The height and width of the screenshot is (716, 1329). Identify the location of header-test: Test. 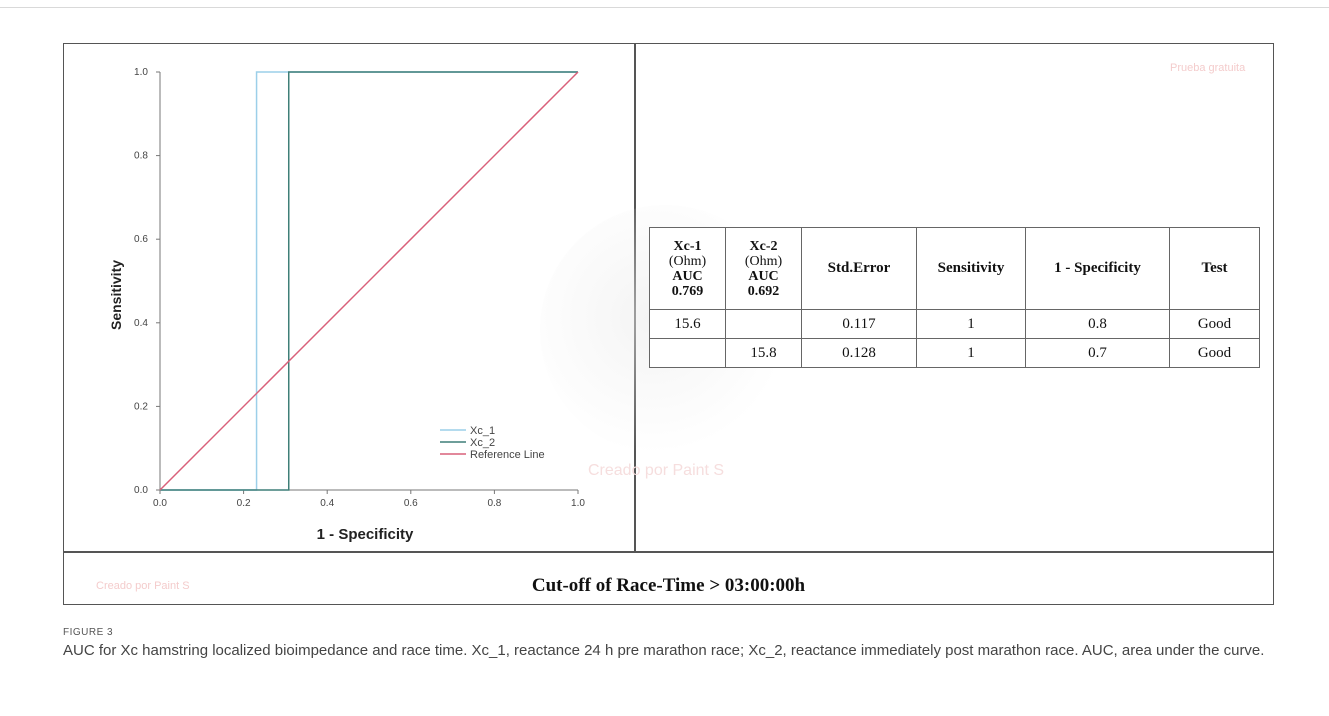
(1214, 268).